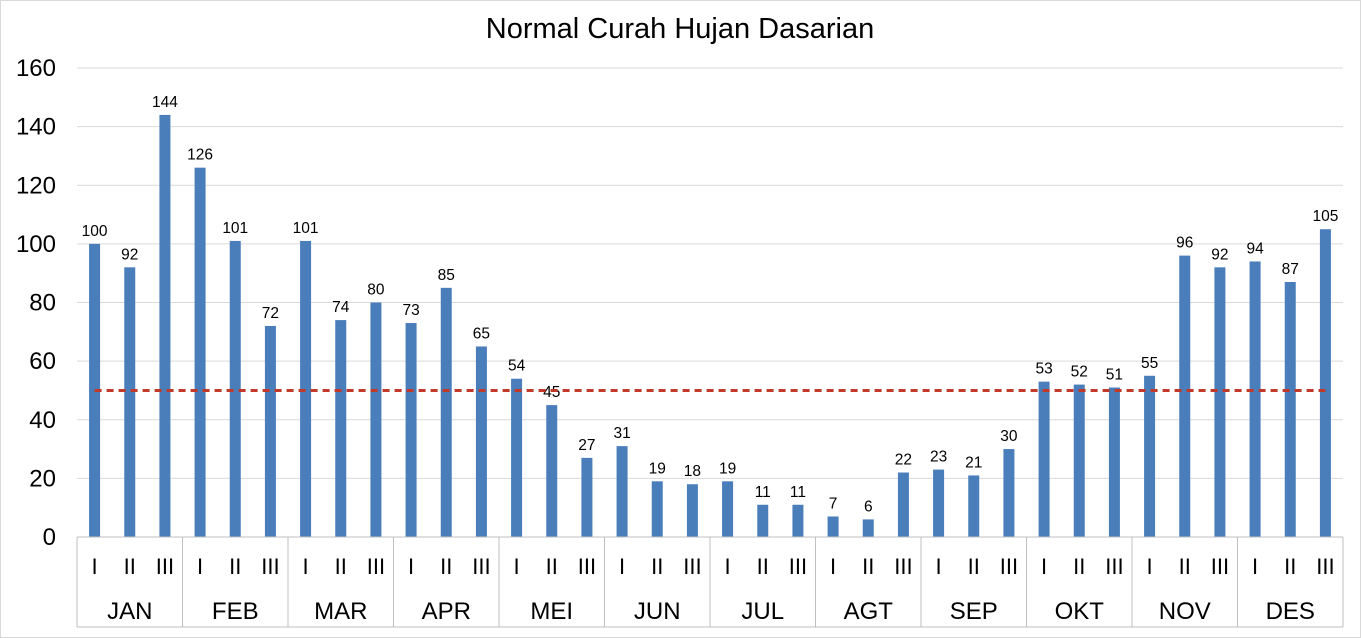  I want to click on data-label: 96, so click(1184, 243).